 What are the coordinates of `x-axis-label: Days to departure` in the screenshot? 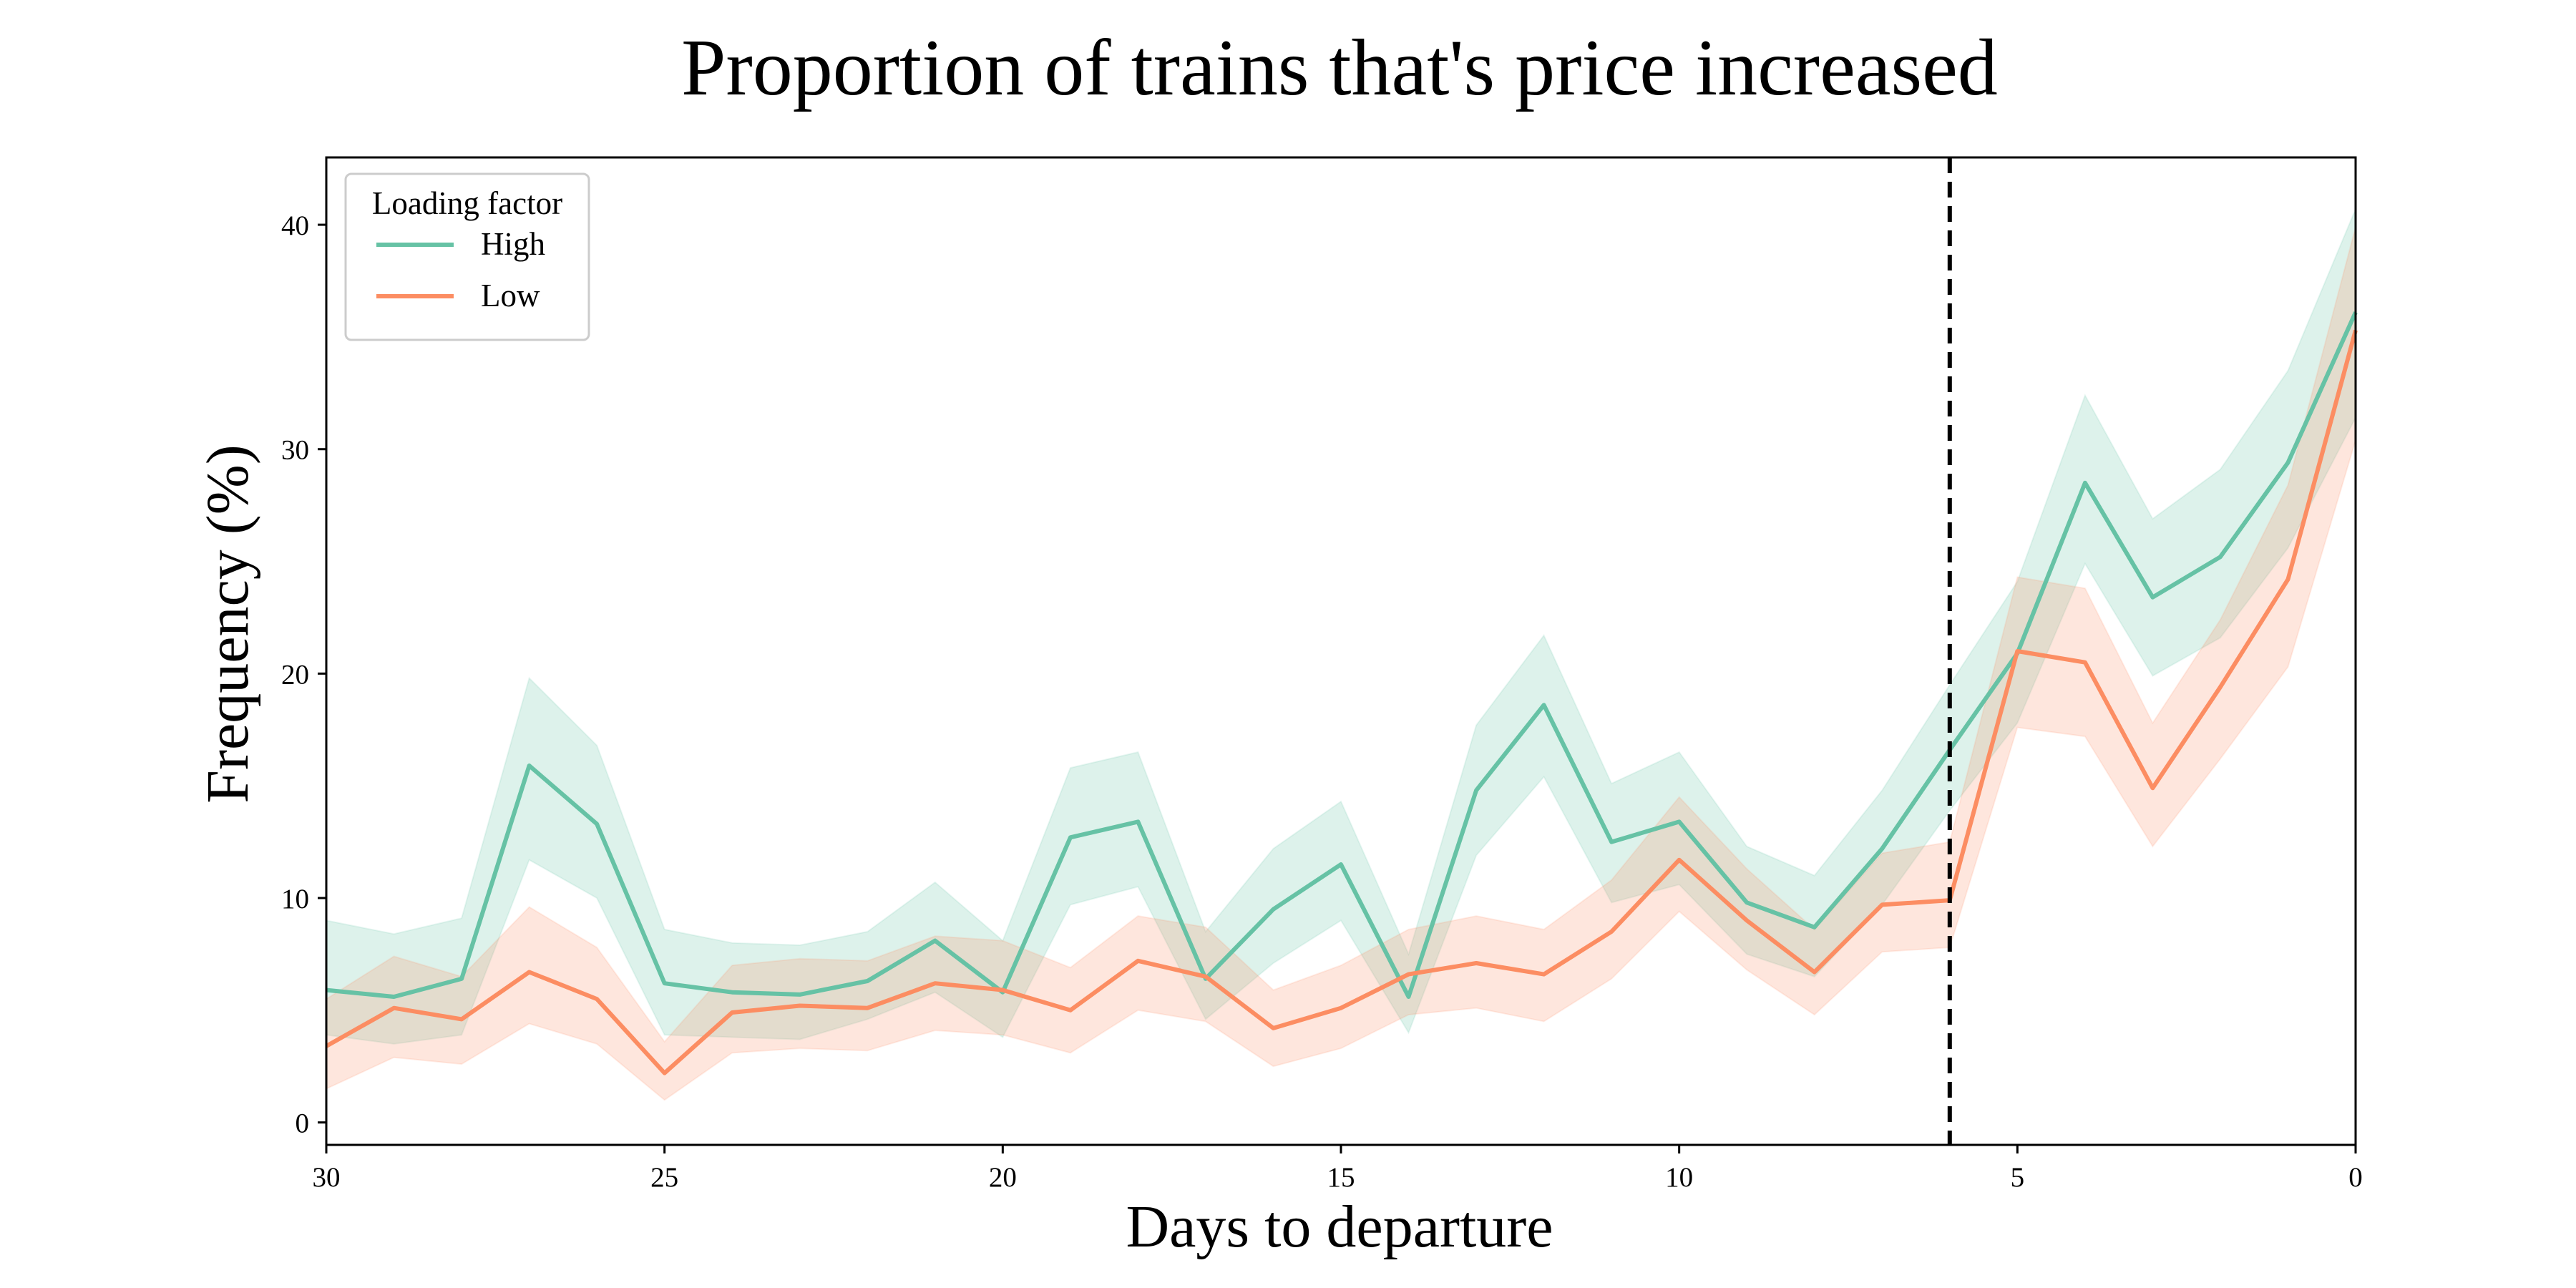 It's located at (1339, 1227).